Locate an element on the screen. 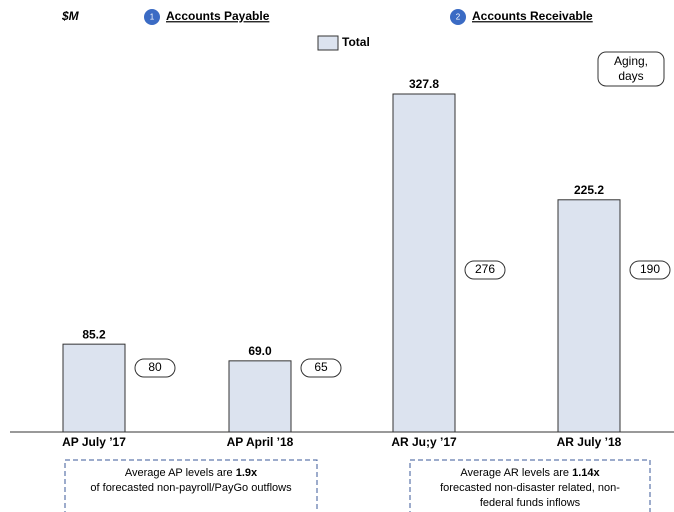 The width and height of the screenshot is (674, 512). x-tick-label: AP July ’17 is located at coordinates (94, 442).